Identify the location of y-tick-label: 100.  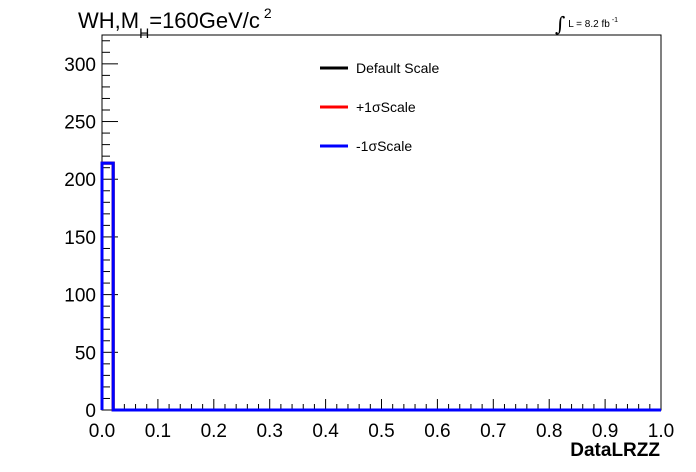
(80, 296).